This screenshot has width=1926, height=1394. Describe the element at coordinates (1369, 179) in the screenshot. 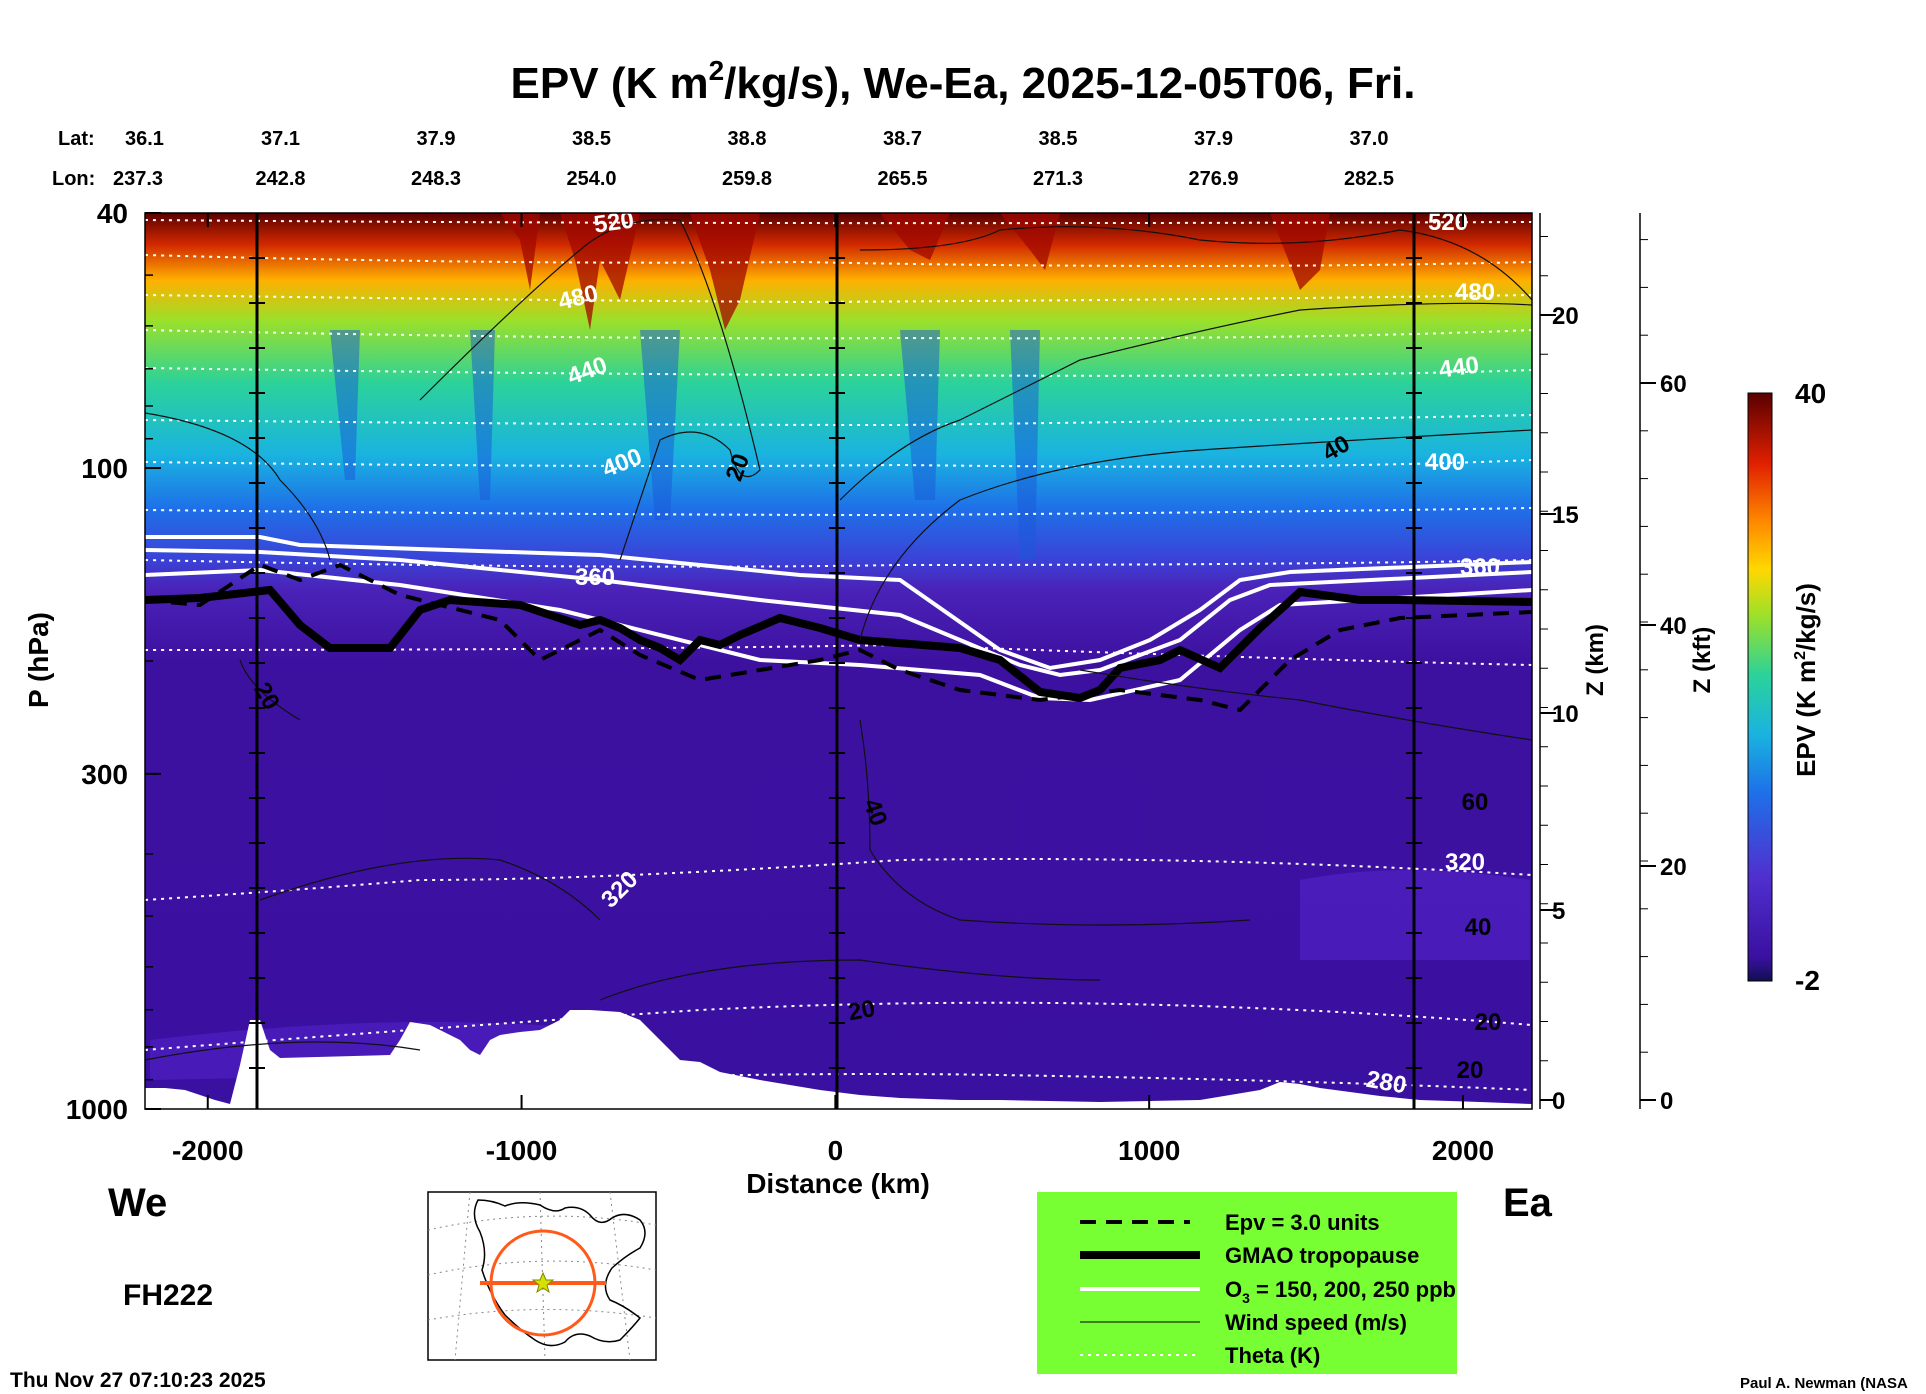

I see `lon-value: 282.5` at that location.